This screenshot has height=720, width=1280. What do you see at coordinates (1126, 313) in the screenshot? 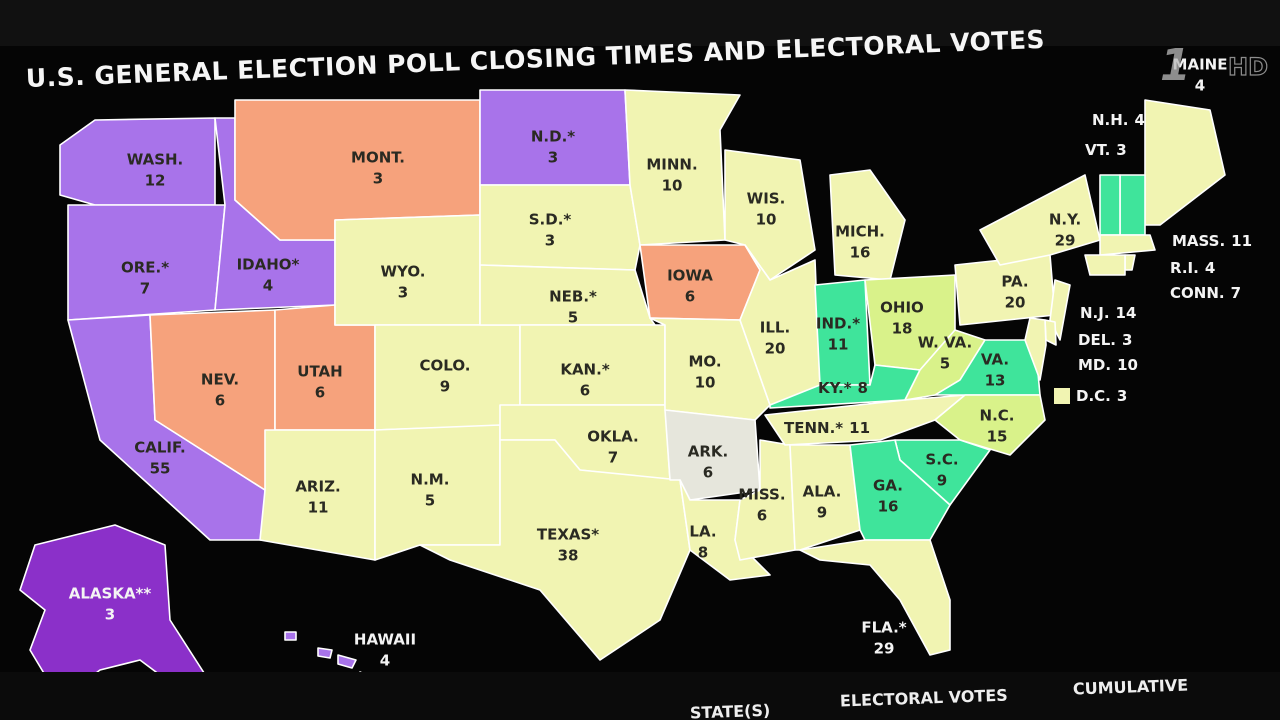
I see `electoral-votes: 14` at bounding box center [1126, 313].